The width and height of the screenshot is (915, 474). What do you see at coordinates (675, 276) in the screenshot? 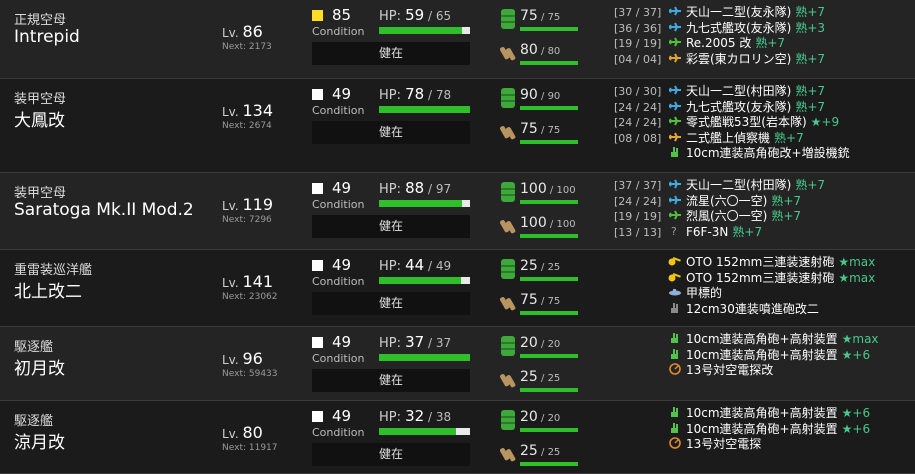
I see `medium-gun-icon` at bounding box center [675, 276].